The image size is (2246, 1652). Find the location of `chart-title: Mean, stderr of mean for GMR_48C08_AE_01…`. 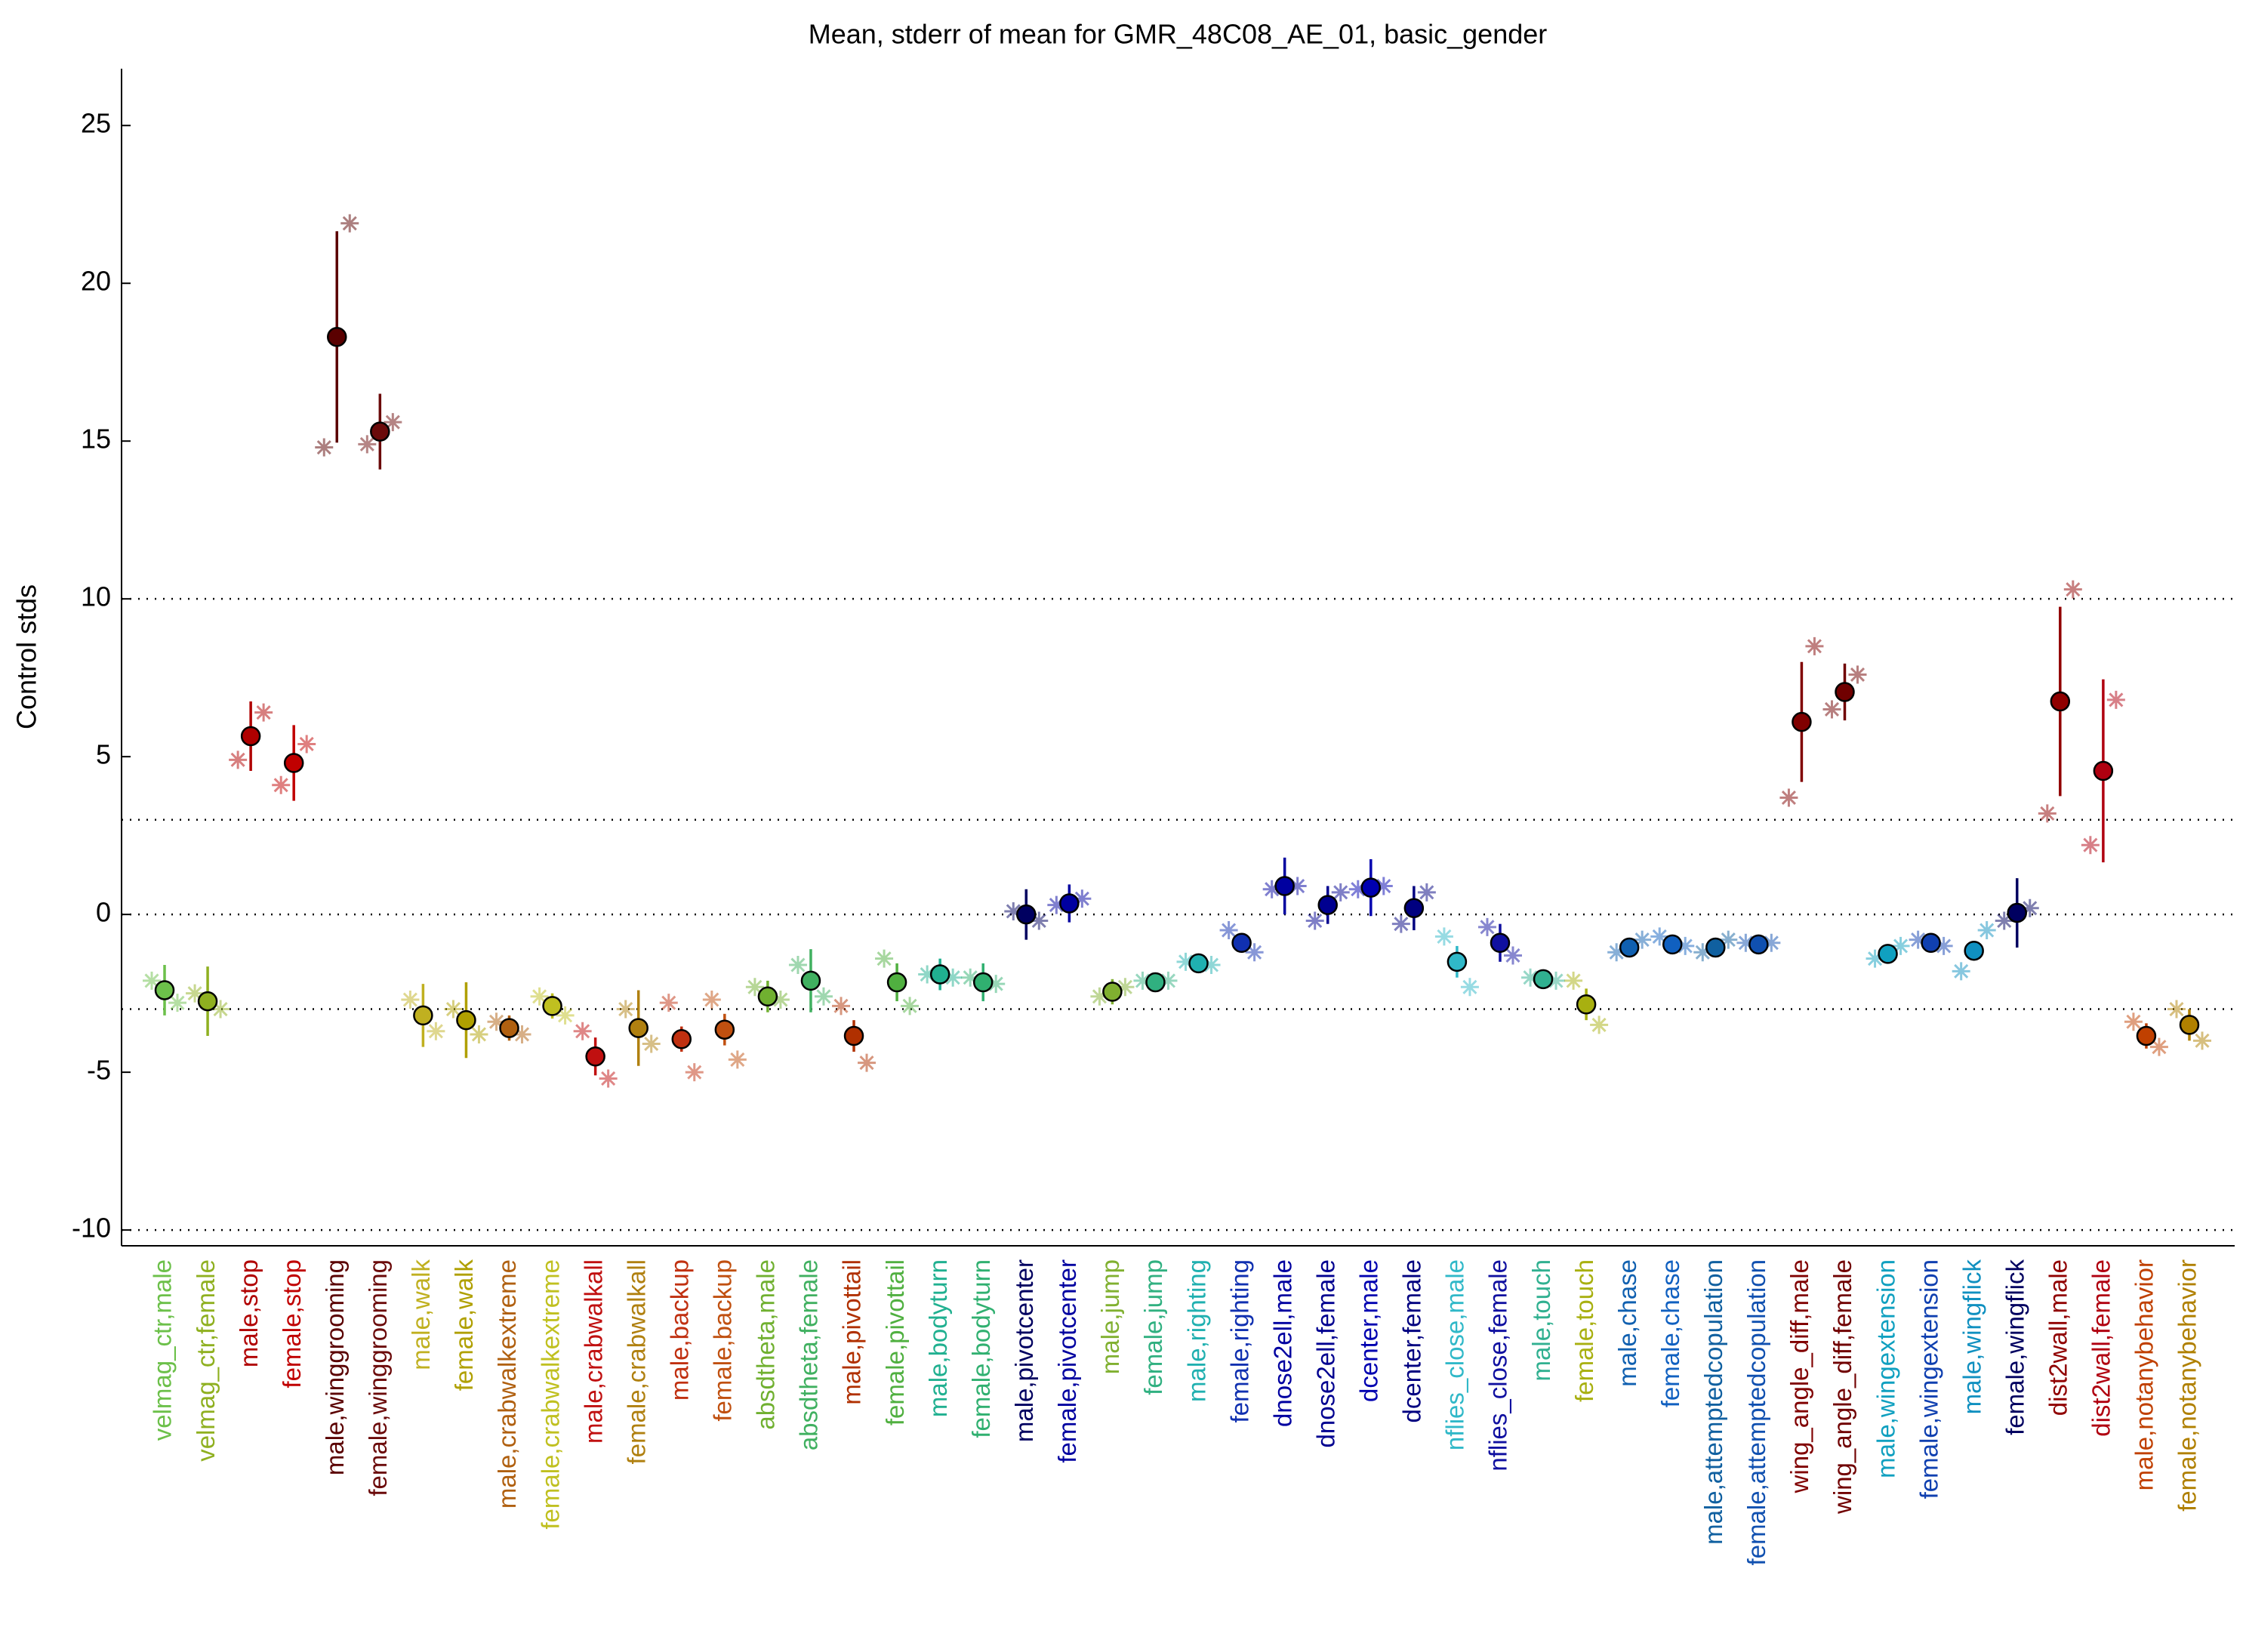

chart-title: Mean, stderr of mean for GMR_48C08_AE_01… is located at coordinates (1178, 34).